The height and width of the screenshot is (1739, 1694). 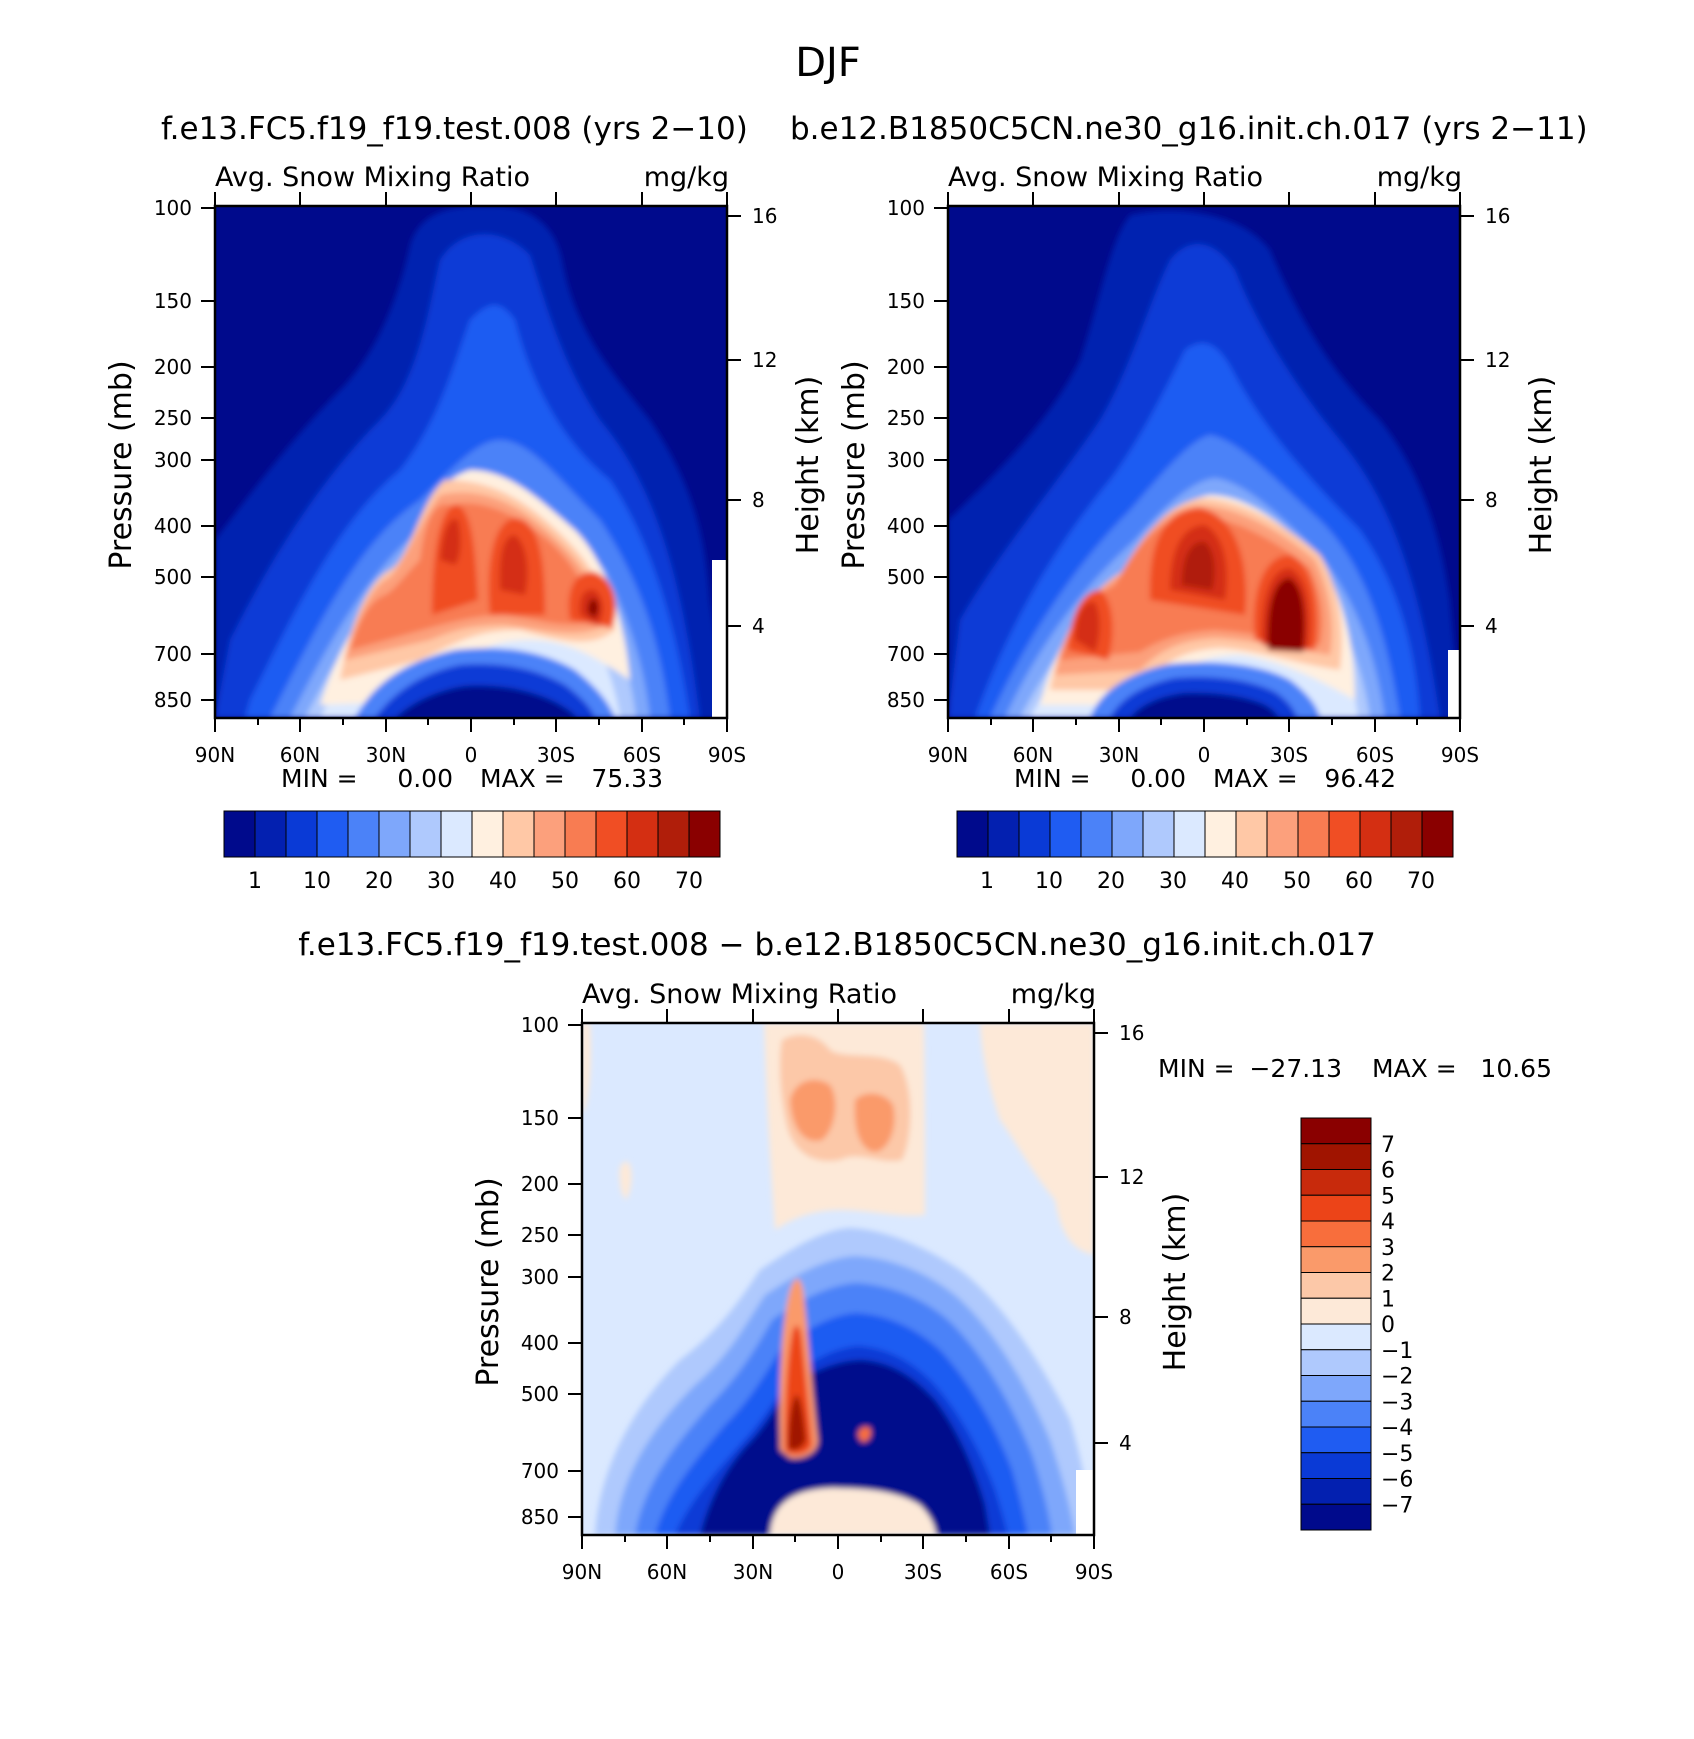 I want to click on panel-left-y-right-axis-label: Height (km), so click(x=808, y=465).